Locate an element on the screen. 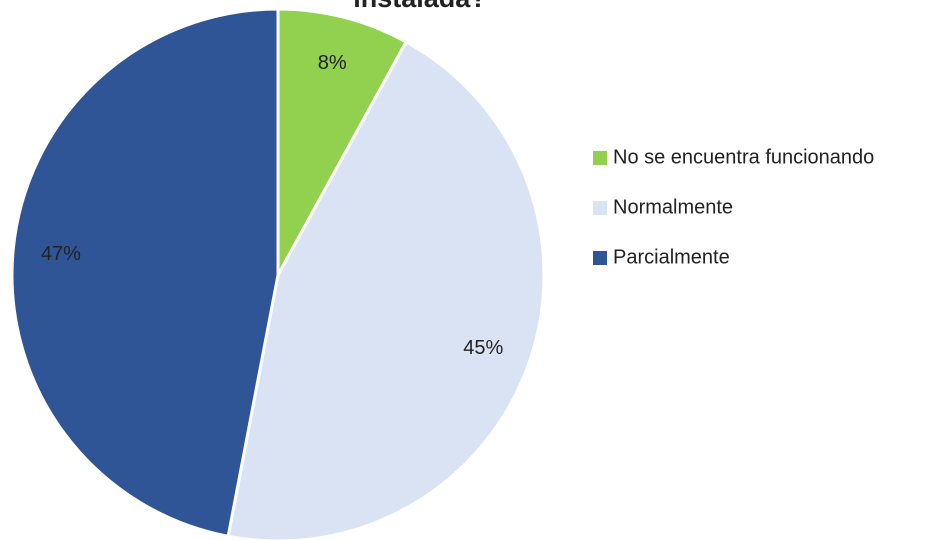 The image size is (947, 540). data-label: 47% is located at coordinates (61, 254).